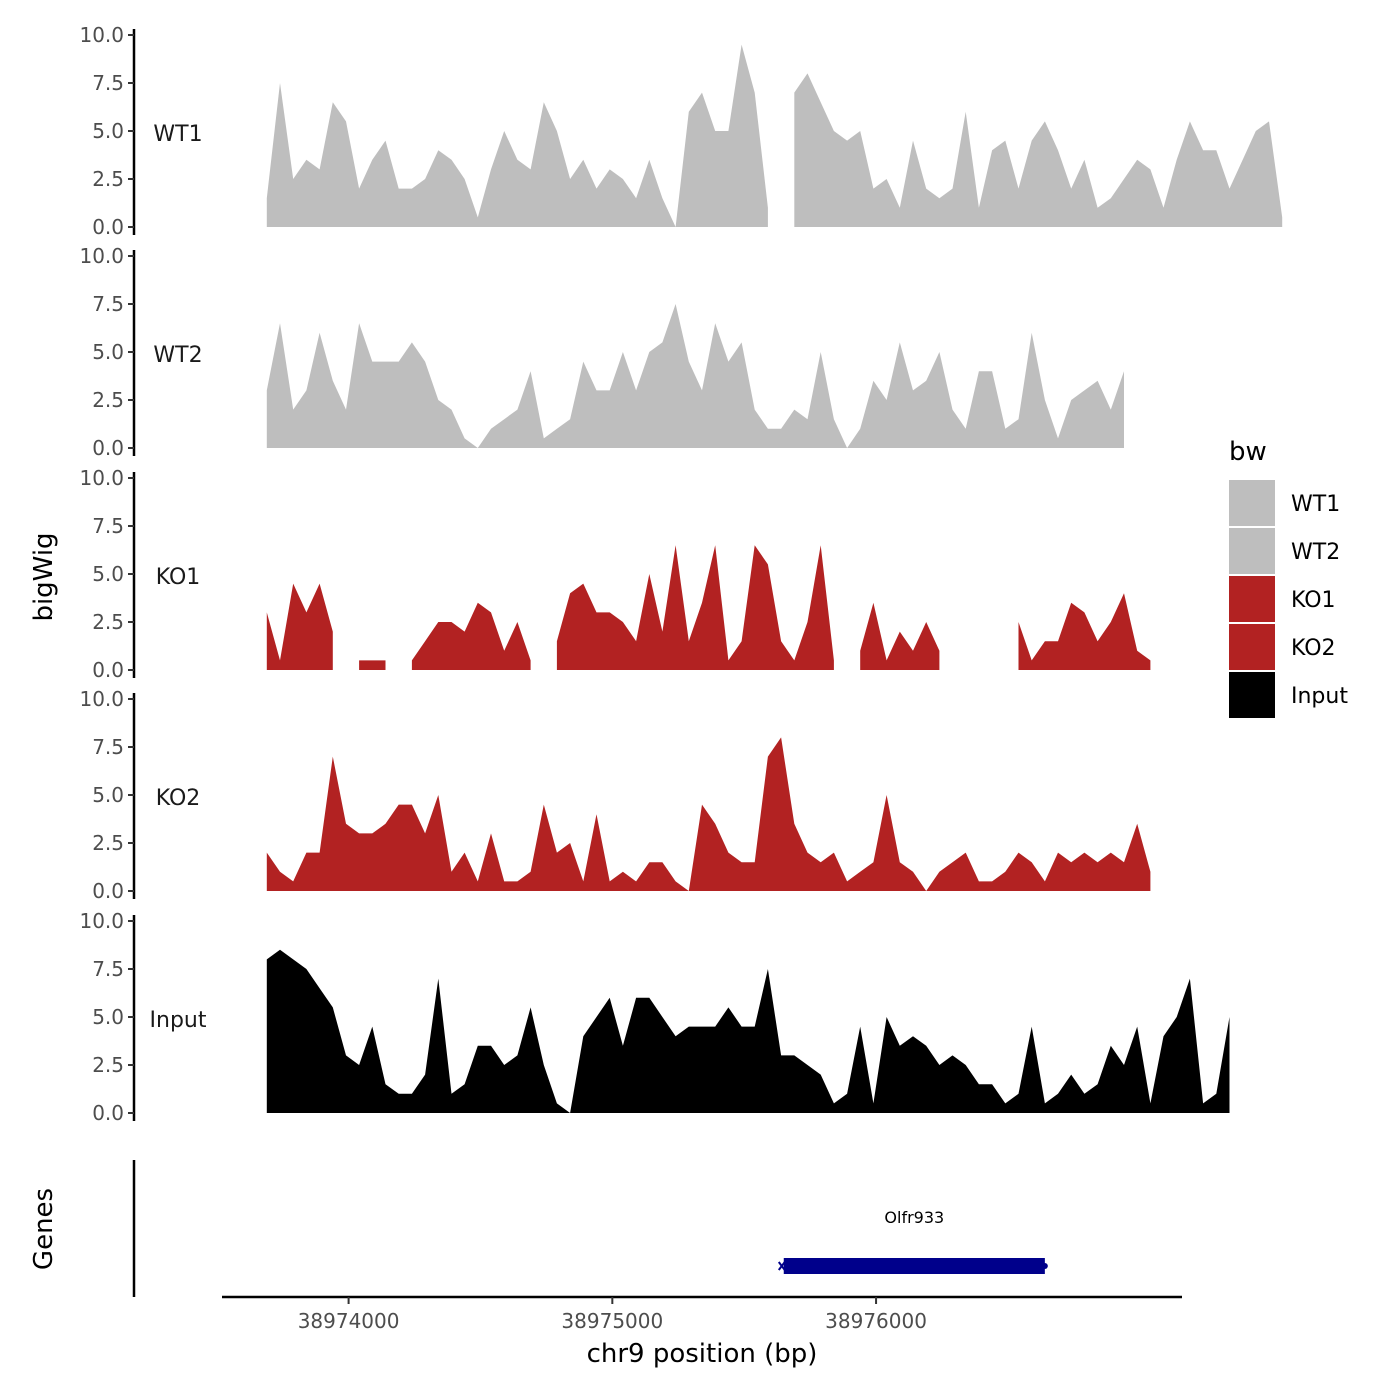  I want to click on track-label: KO2, so click(178, 798).